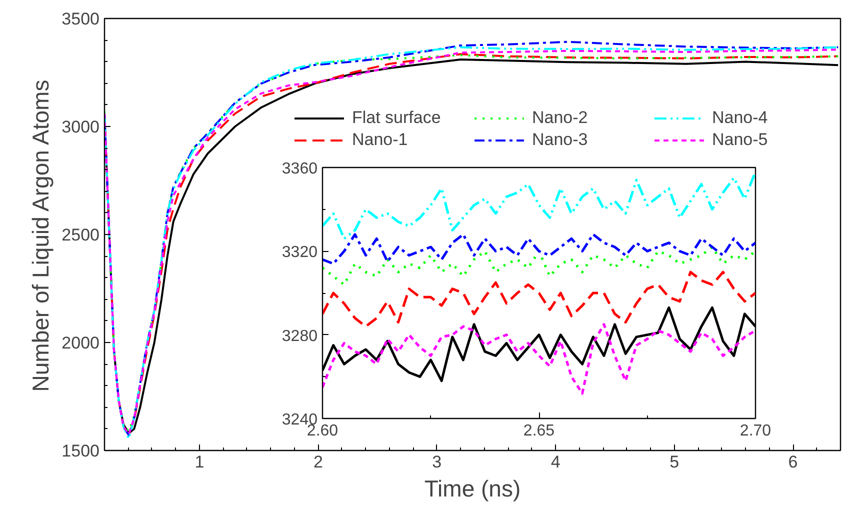  I want to click on x-tick-label: 1, so click(199, 462).